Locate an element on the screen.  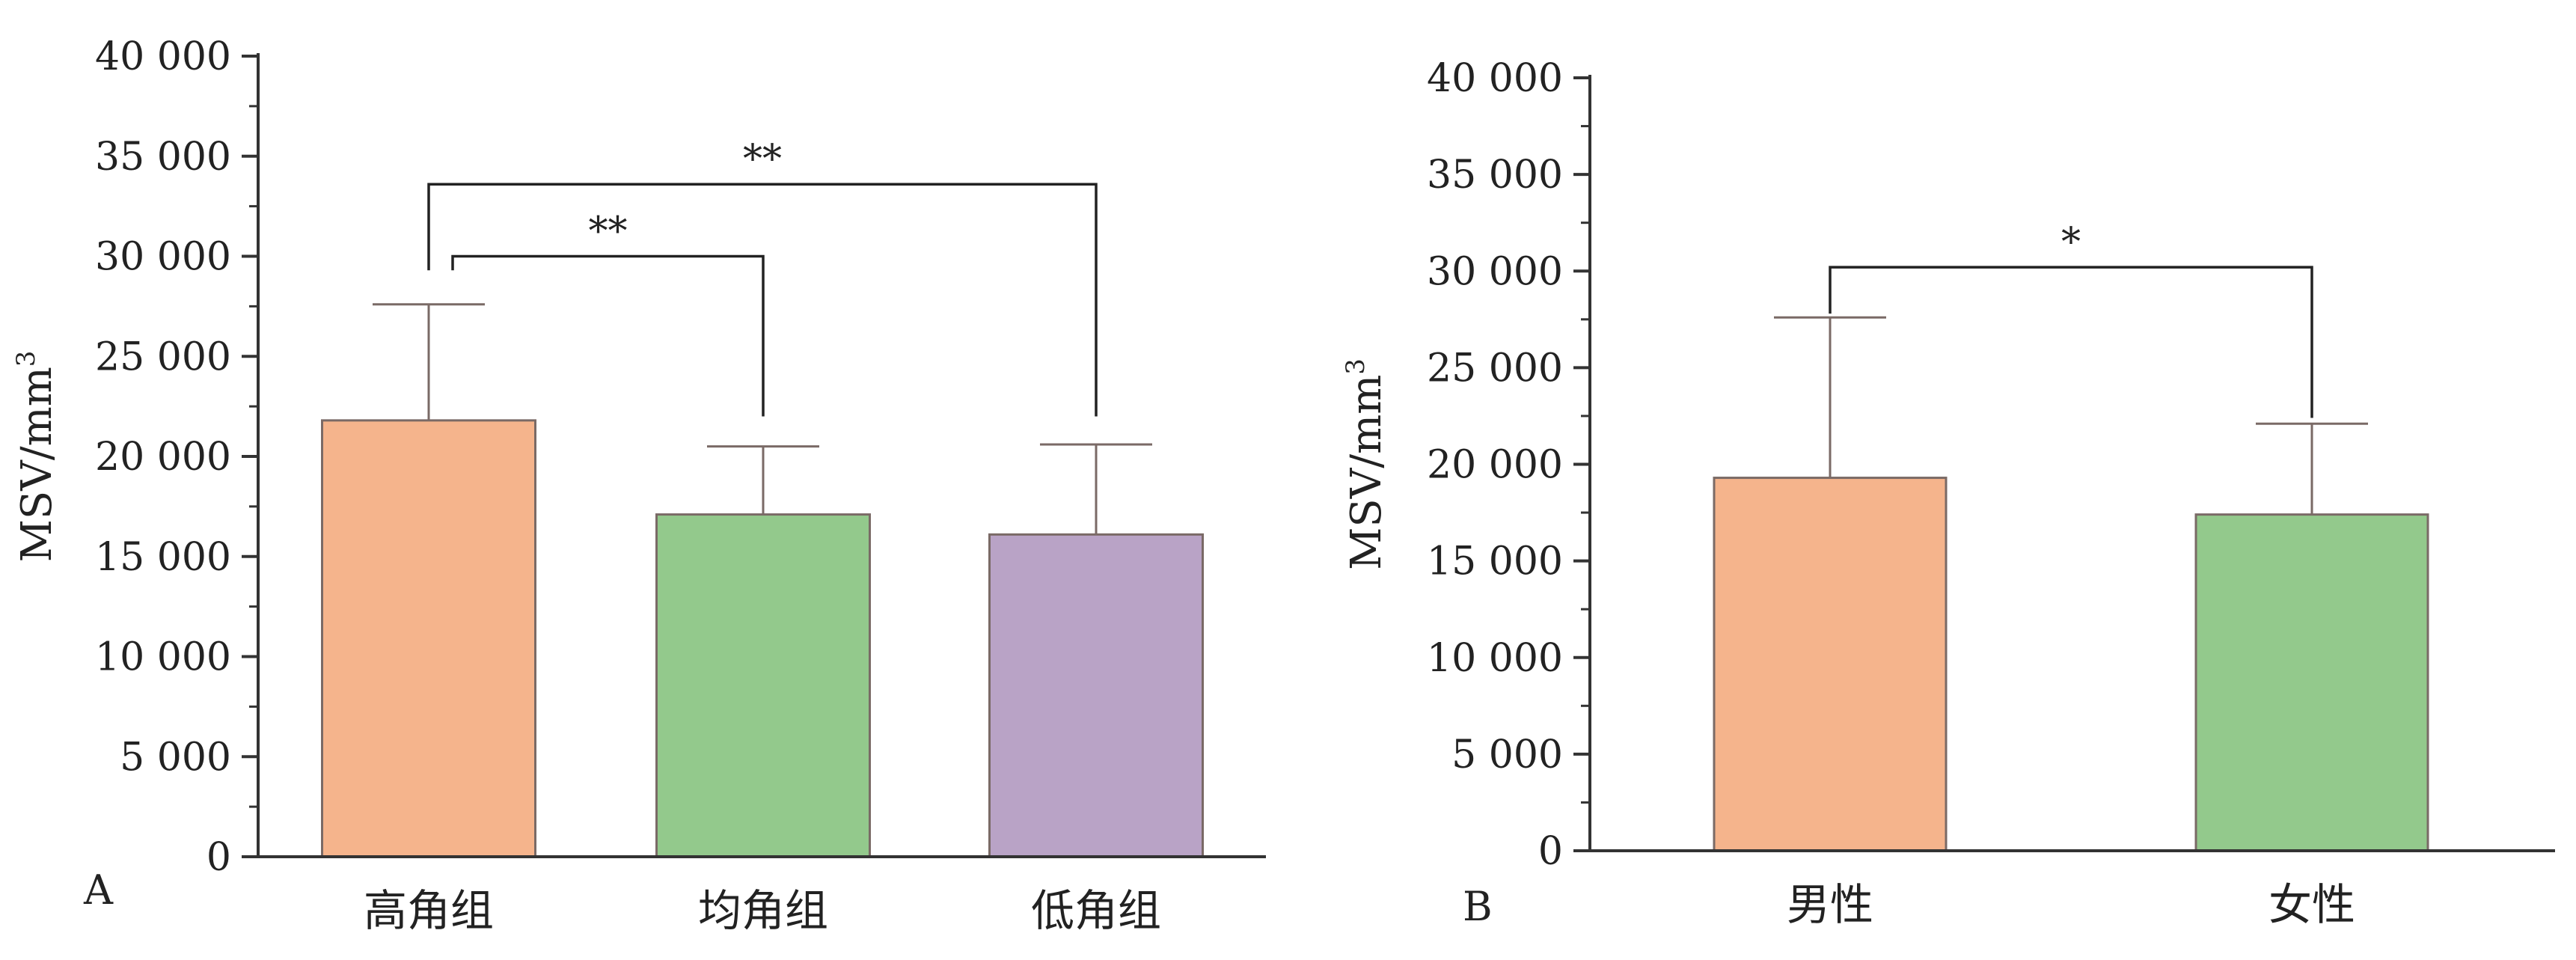
x-category-label: 均角组 is located at coordinates (763, 910).